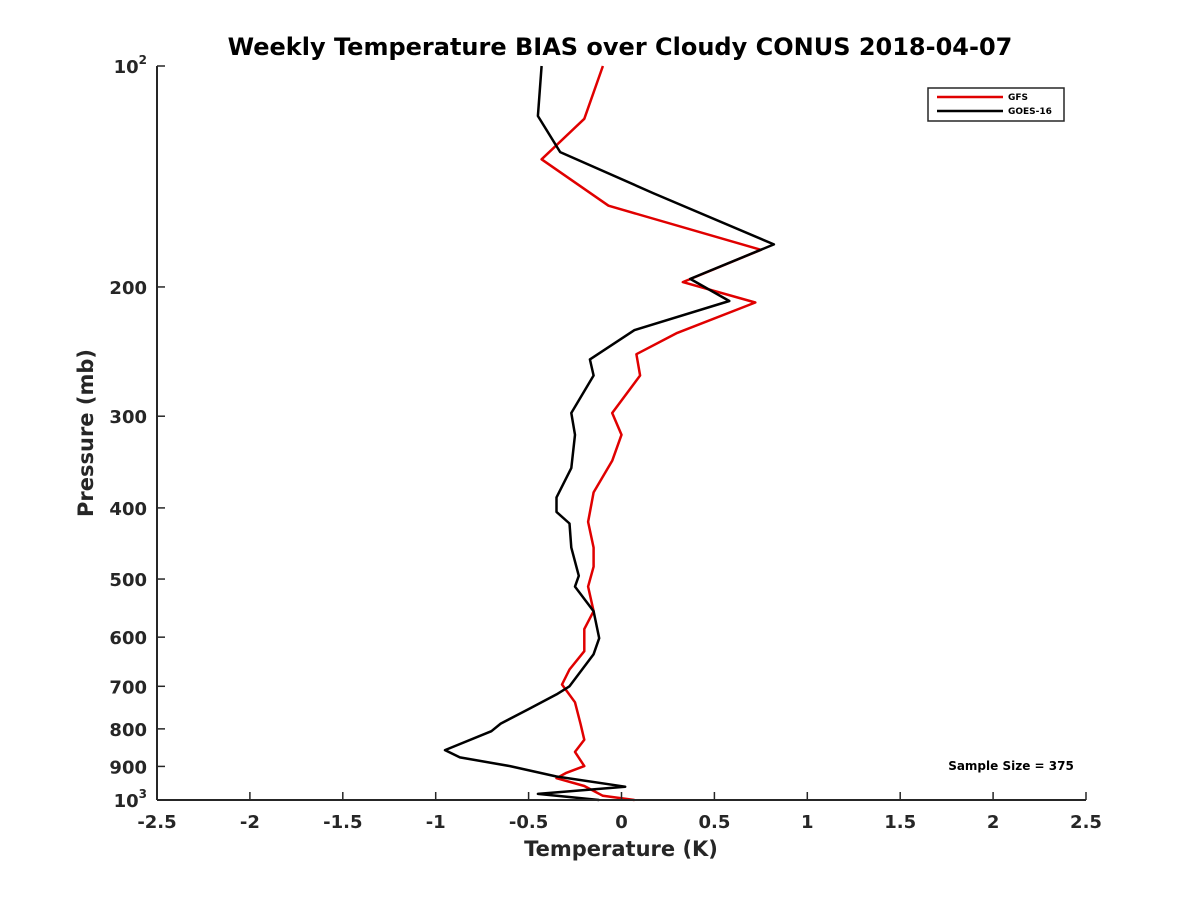 The image size is (1200, 900). What do you see at coordinates (128, 730) in the screenshot?
I see `y-tick-label: 800` at bounding box center [128, 730].